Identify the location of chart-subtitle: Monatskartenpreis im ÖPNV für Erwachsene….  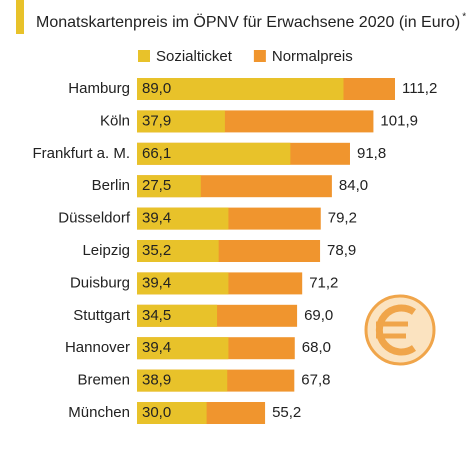
(248, 22).